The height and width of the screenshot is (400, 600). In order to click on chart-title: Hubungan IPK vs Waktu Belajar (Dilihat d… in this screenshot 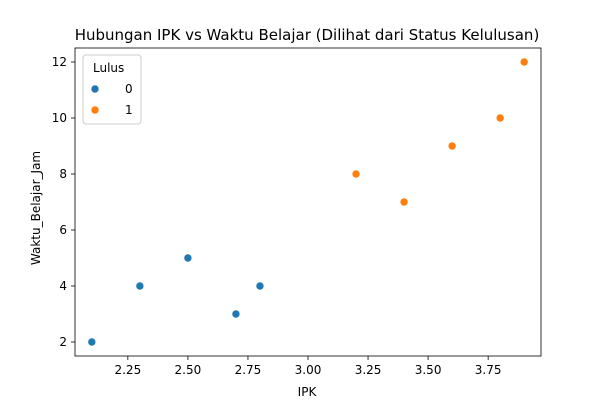, I will do `click(307, 35)`.